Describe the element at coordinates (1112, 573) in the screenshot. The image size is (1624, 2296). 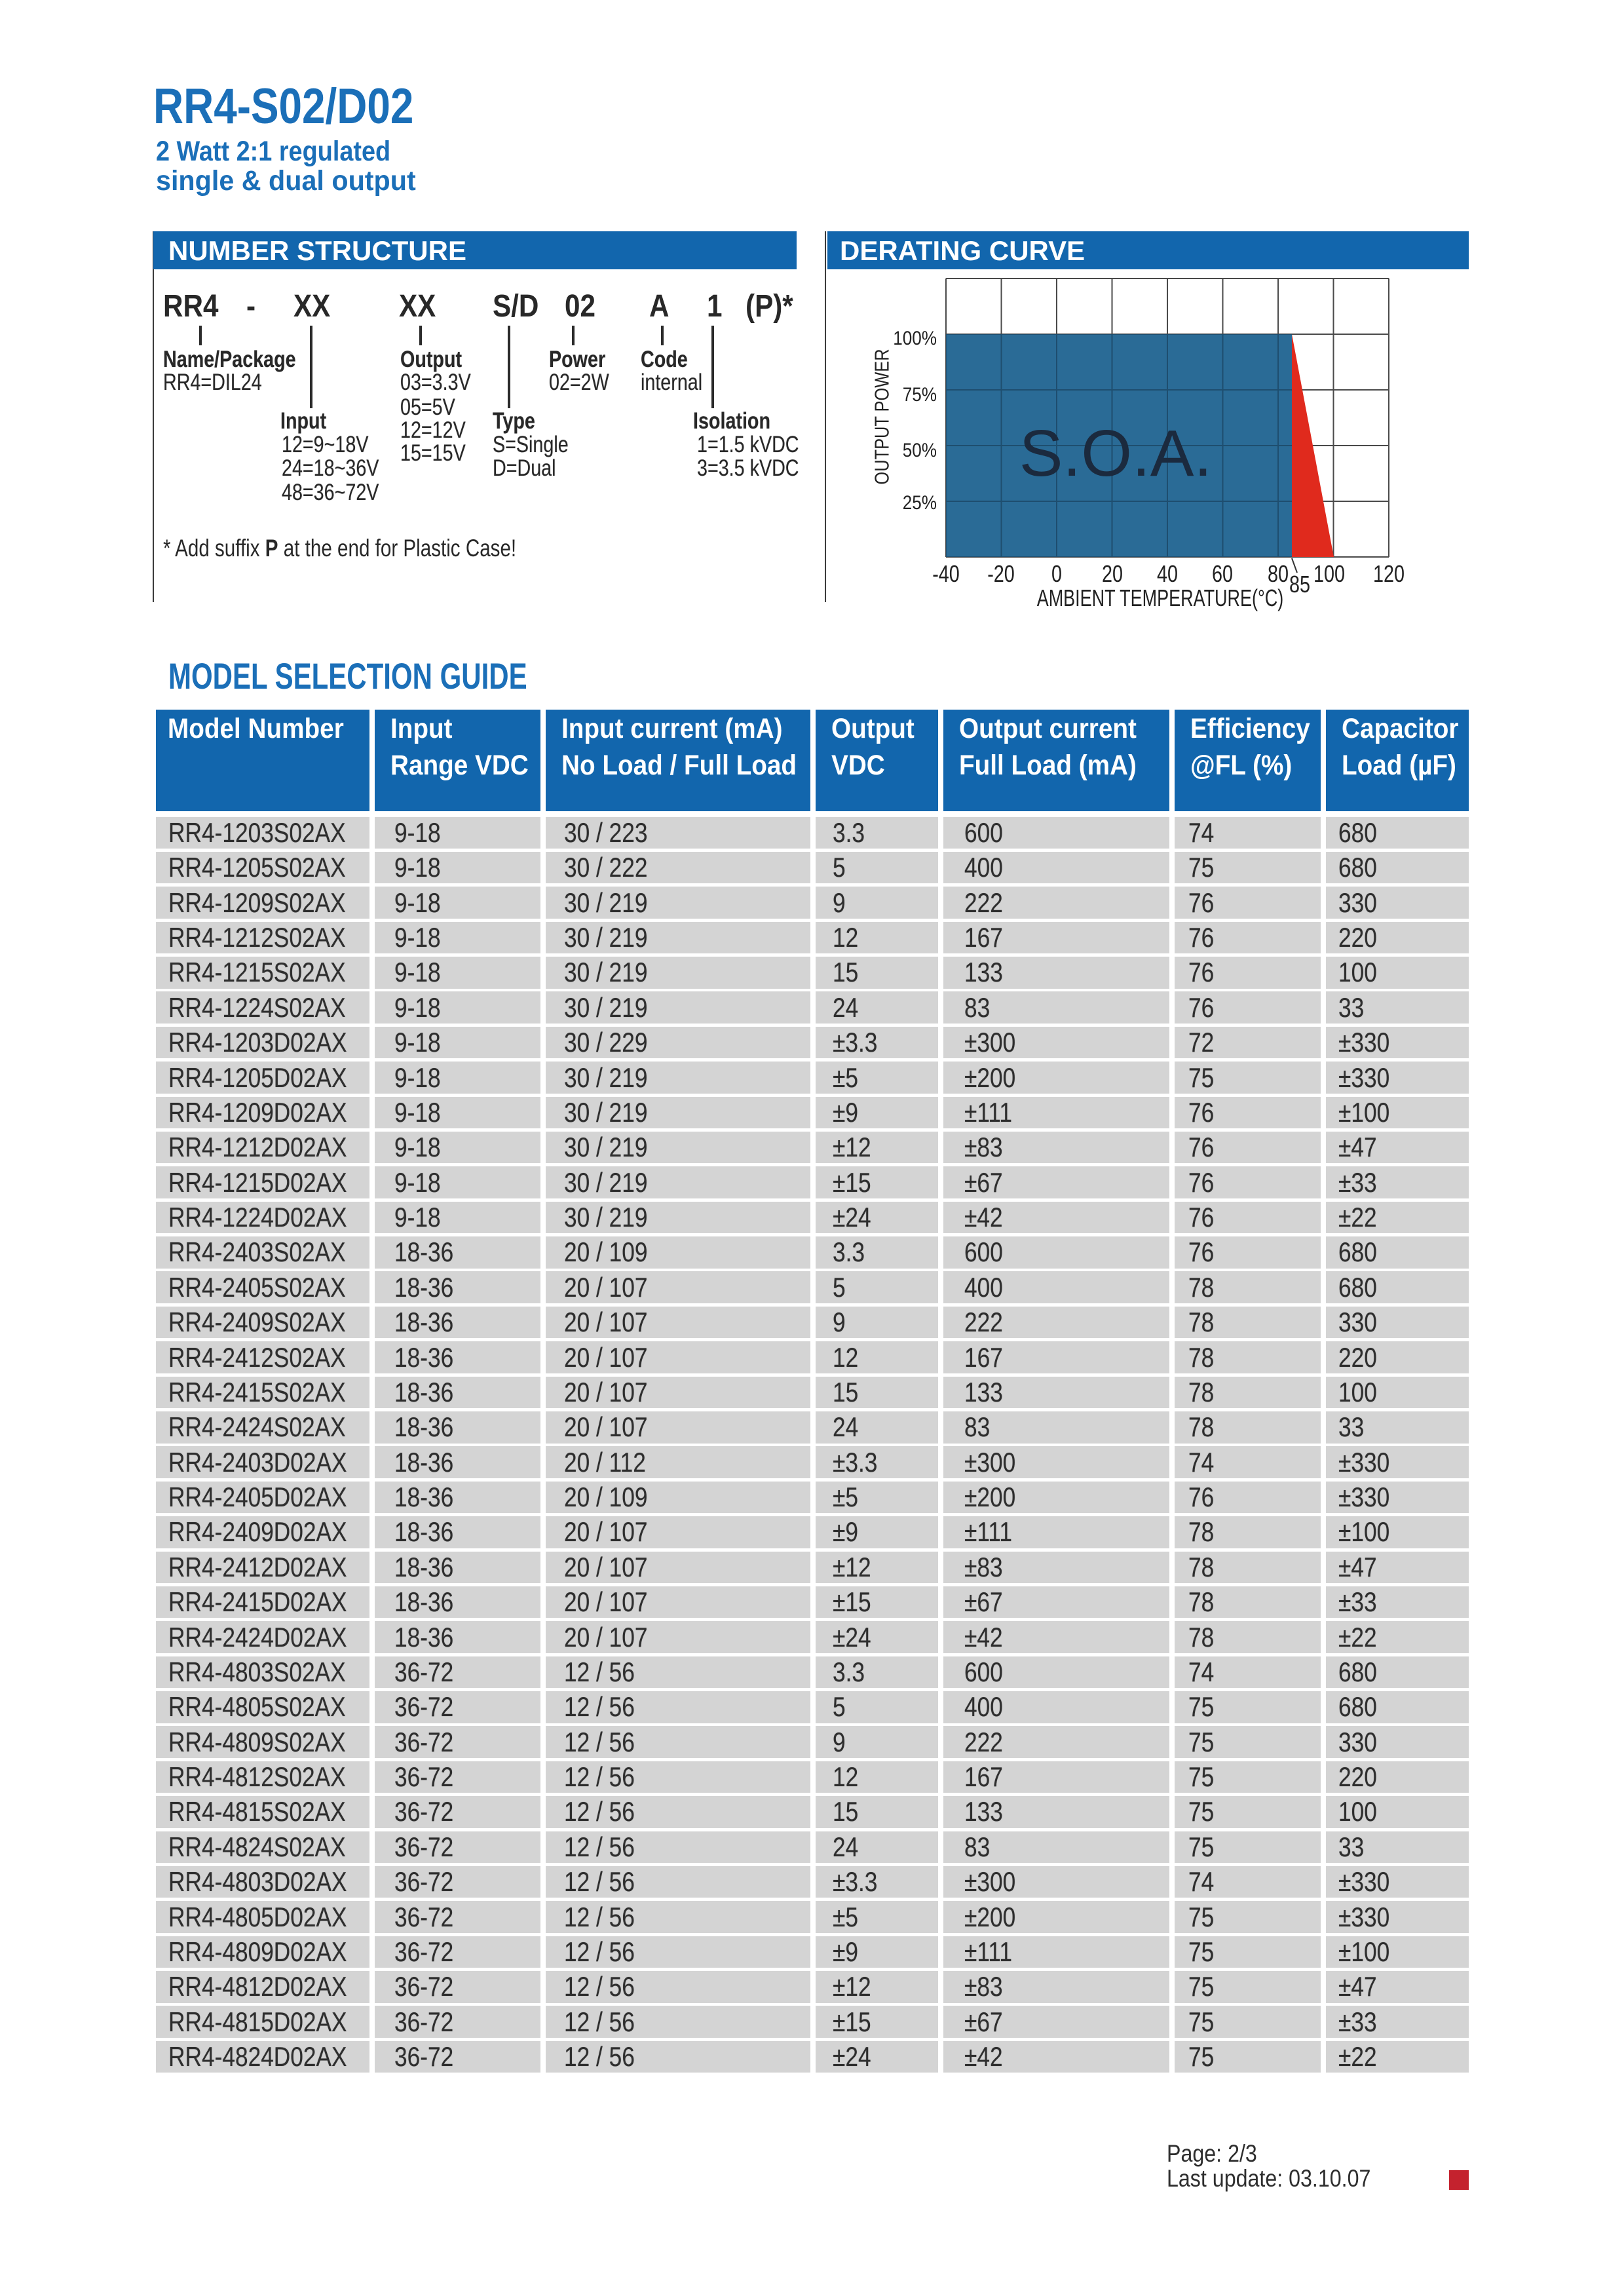
I see `svg-text: 20` at that location.